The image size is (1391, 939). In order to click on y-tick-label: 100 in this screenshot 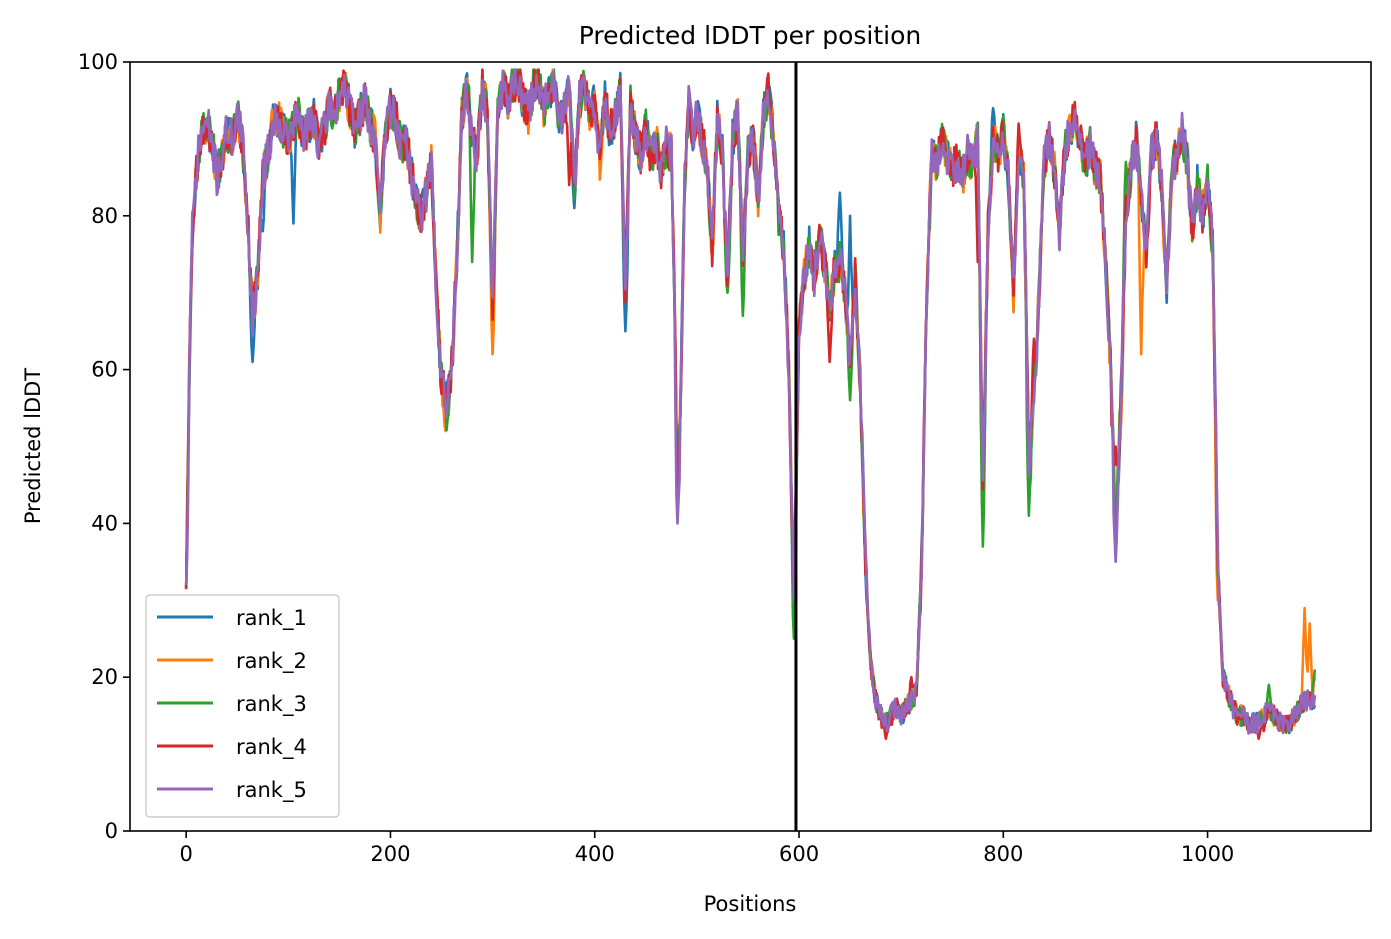, I will do `click(98, 62)`.